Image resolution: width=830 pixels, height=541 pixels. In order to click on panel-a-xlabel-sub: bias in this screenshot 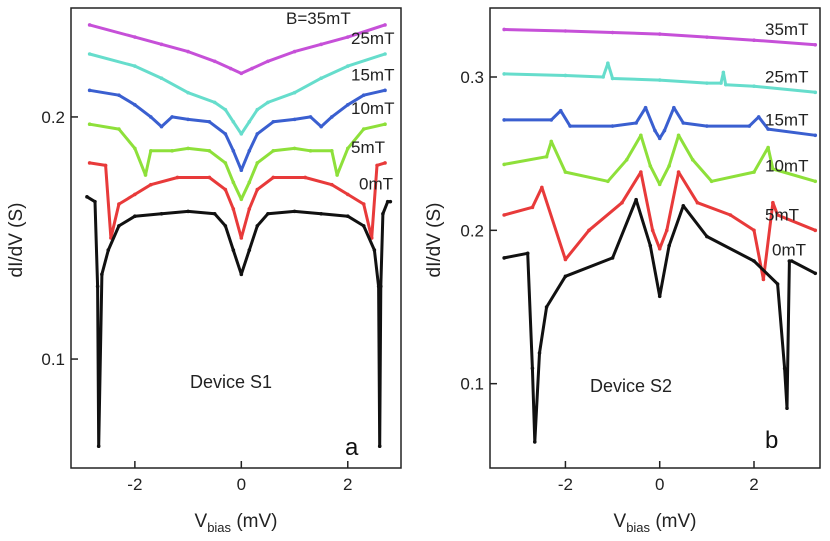, I will do `click(219, 527)`.